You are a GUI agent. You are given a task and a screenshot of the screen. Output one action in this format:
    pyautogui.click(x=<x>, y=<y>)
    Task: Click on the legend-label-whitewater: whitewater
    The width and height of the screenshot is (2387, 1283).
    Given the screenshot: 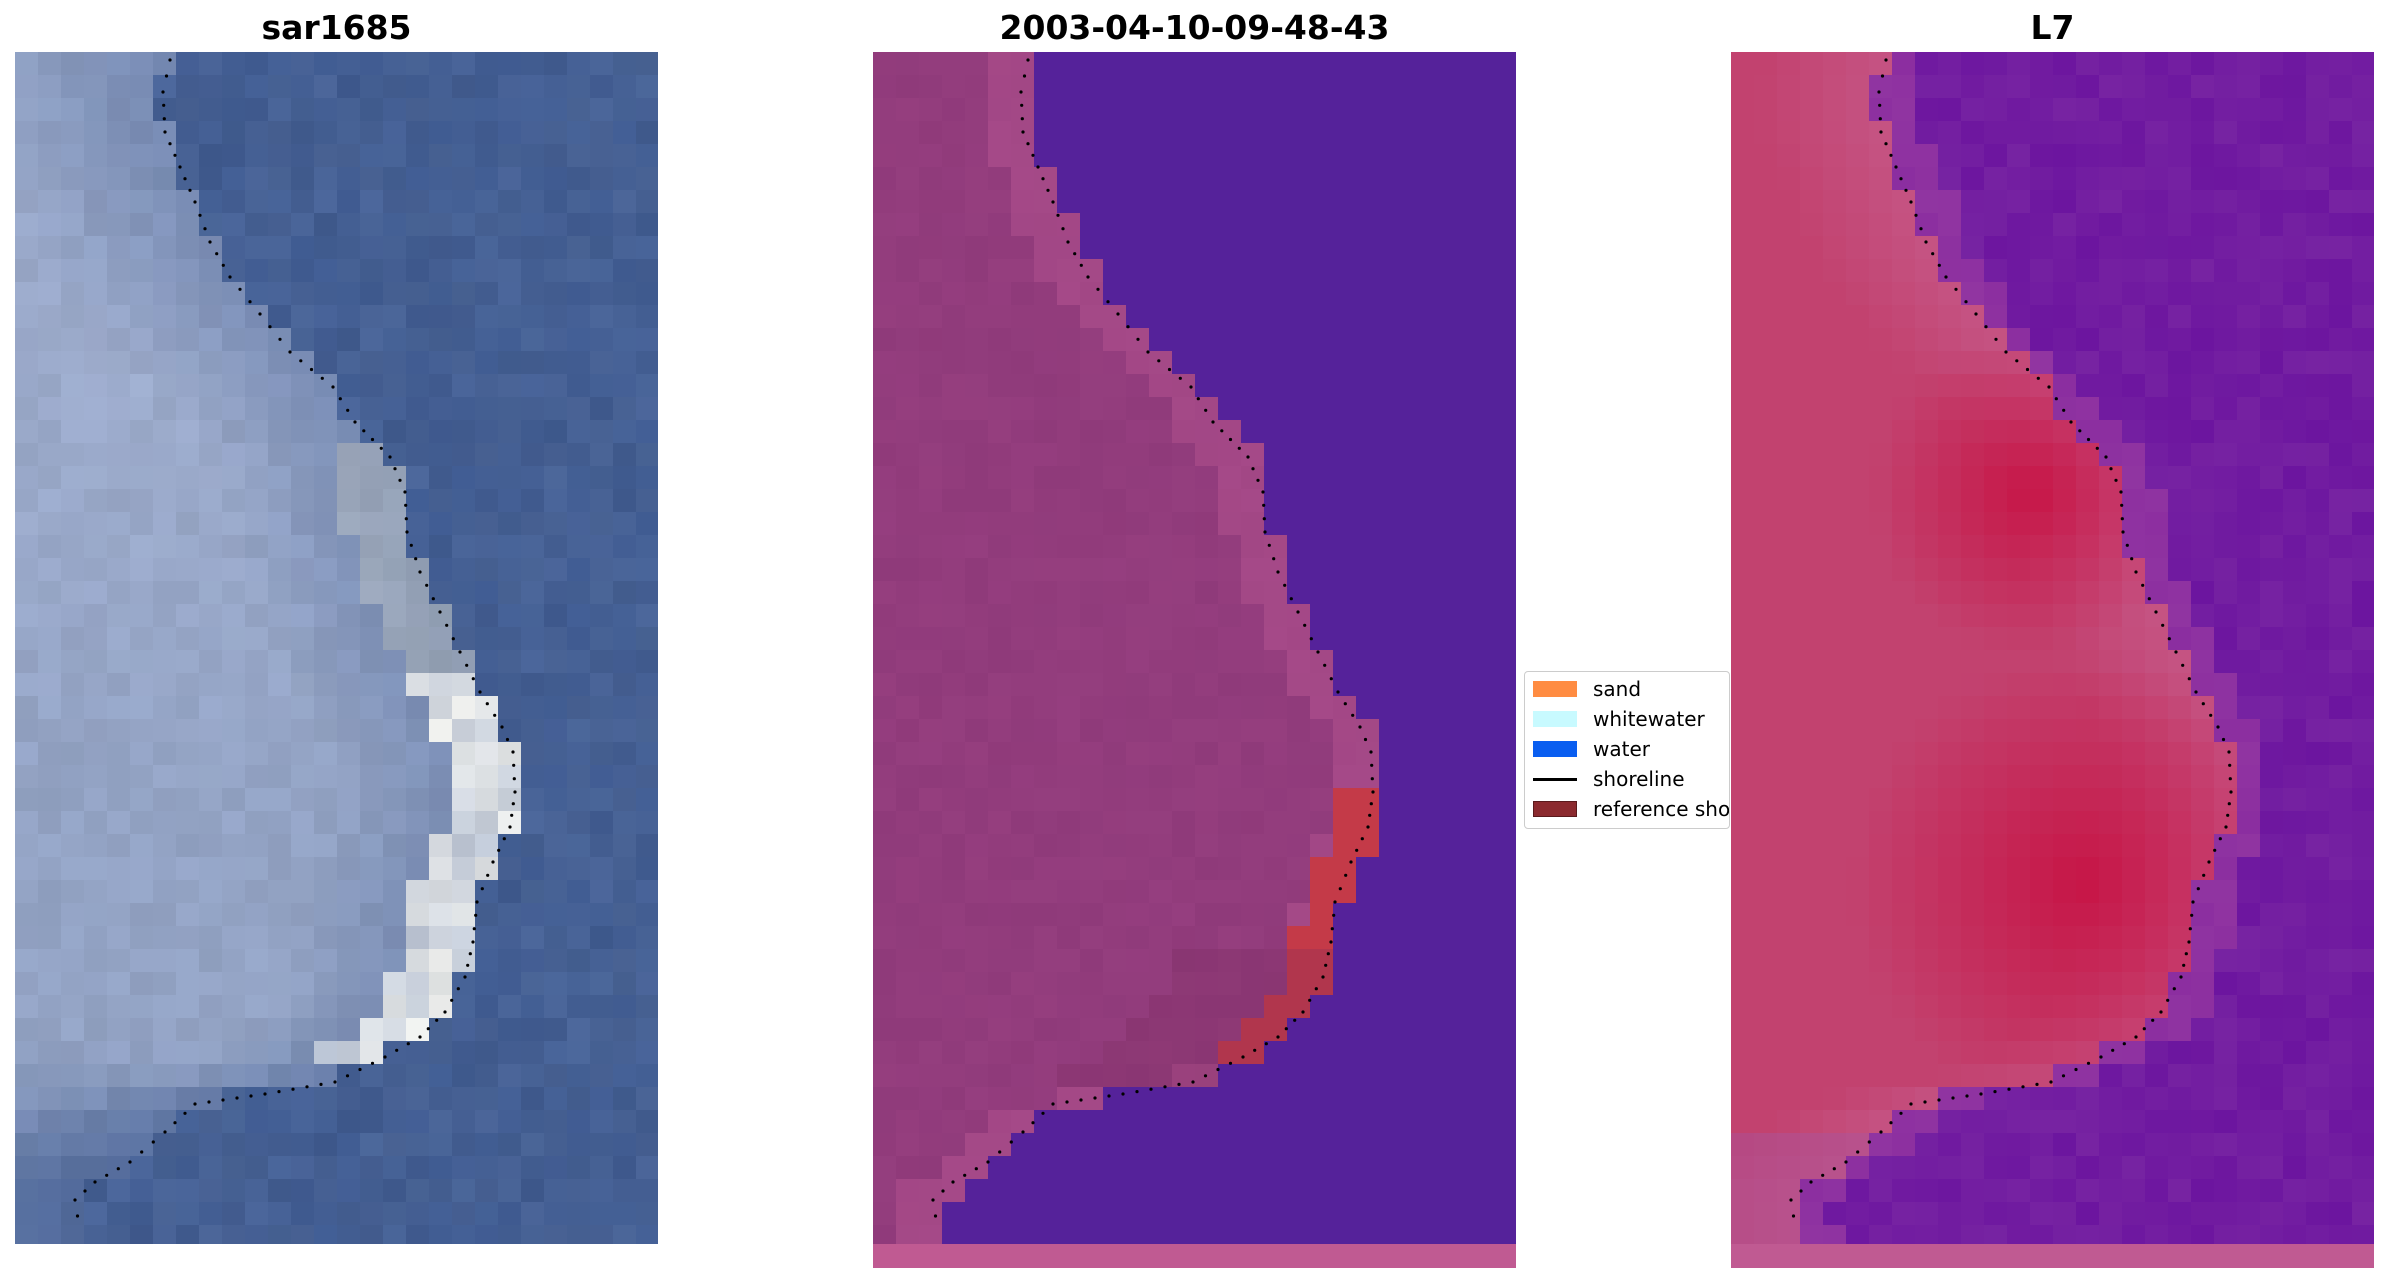 What is the action you would take?
    pyautogui.click(x=1649, y=719)
    